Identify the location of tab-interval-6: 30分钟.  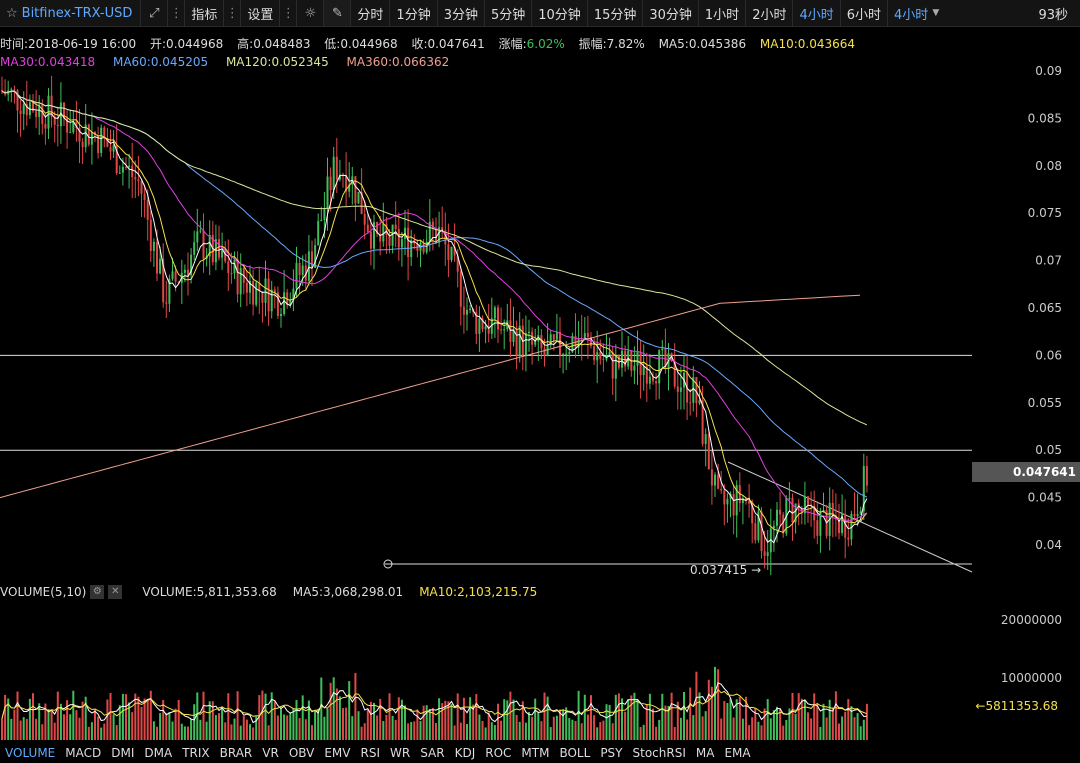
(670, 13).